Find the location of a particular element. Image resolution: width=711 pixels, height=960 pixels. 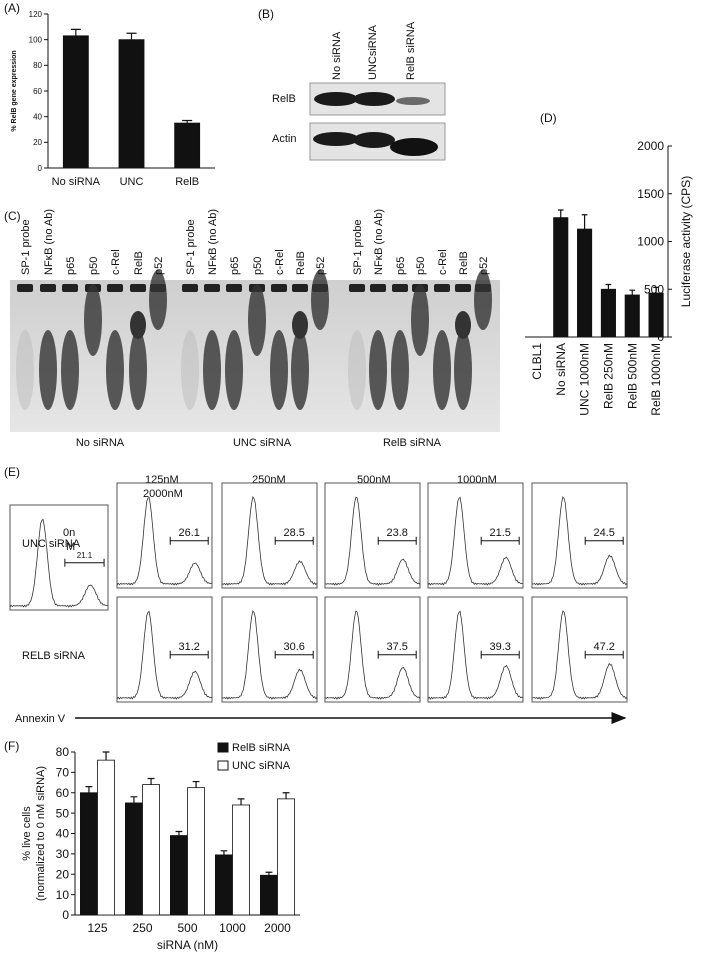

y-tick-label: 100 is located at coordinates (36, 39).